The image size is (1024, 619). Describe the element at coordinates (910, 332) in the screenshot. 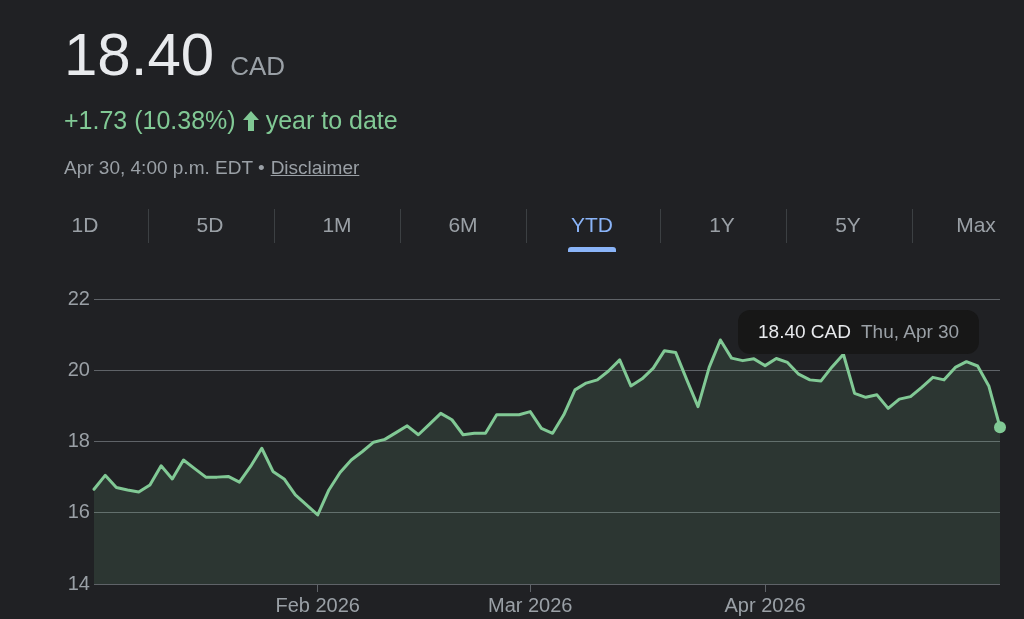

I see `annotation: Thu, Apr 30` at that location.